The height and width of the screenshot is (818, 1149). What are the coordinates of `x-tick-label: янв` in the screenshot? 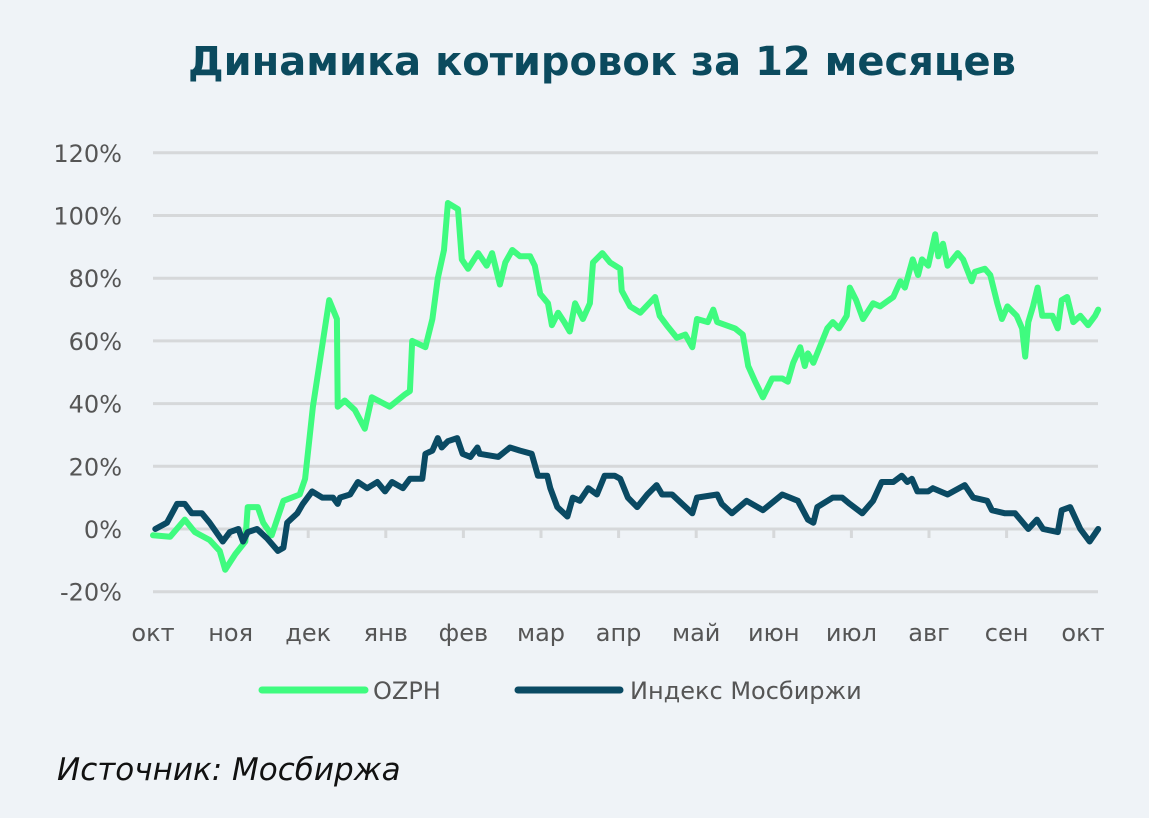 It's located at (386, 633).